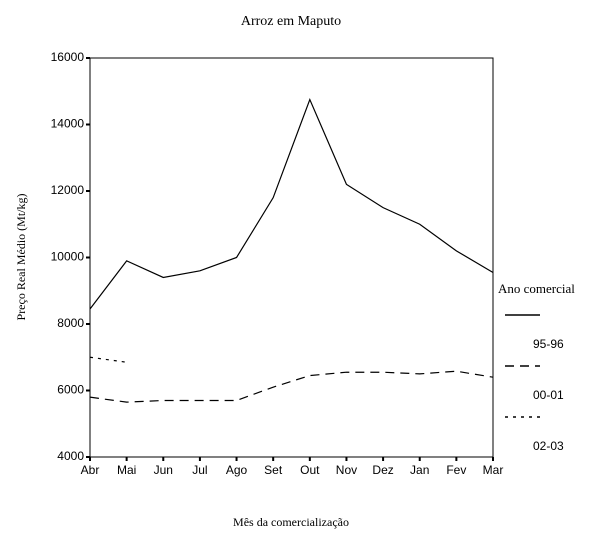  What do you see at coordinates (548, 446) in the screenshot?
I see `legend-label: 02-03` at bounding box center [548, 446].